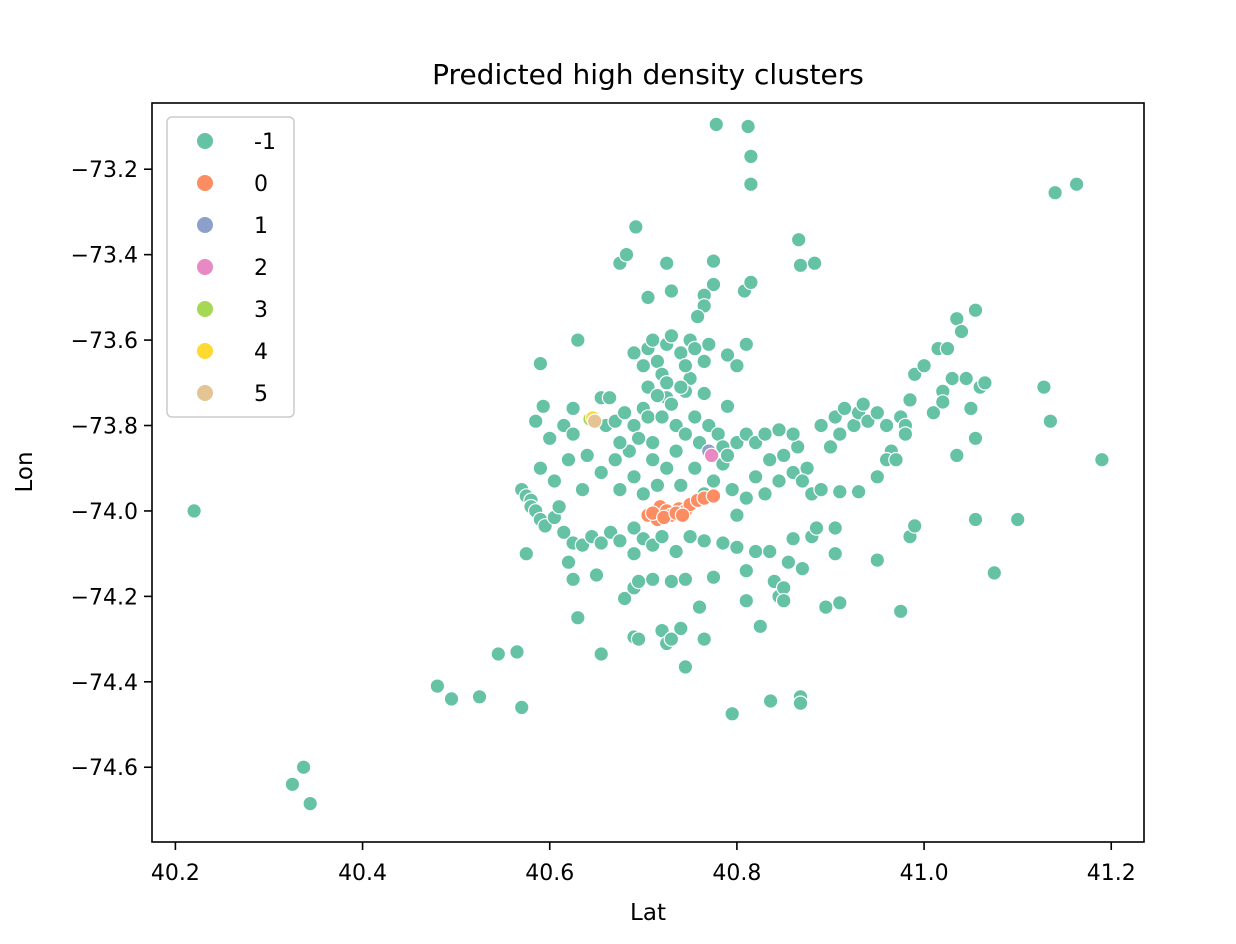  Describe the element at coordinates (104, 427) in the screenshot. I see `y-tick-label: −73.8` at that location.